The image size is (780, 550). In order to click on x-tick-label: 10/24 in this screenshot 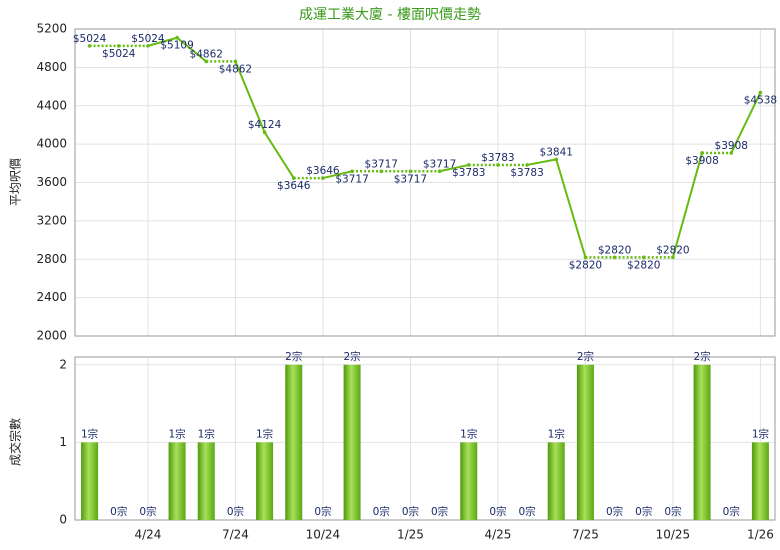, I will do `click(323, 535)`.